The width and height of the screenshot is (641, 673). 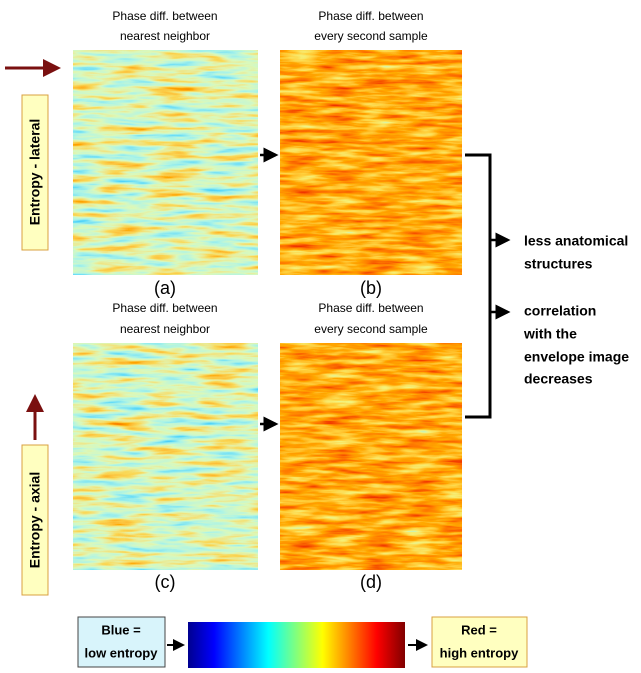 What do you see at coordinates (560, 311) in the screenshot?
I see `bullet-text: correlation` at bounding box center [560, 311].